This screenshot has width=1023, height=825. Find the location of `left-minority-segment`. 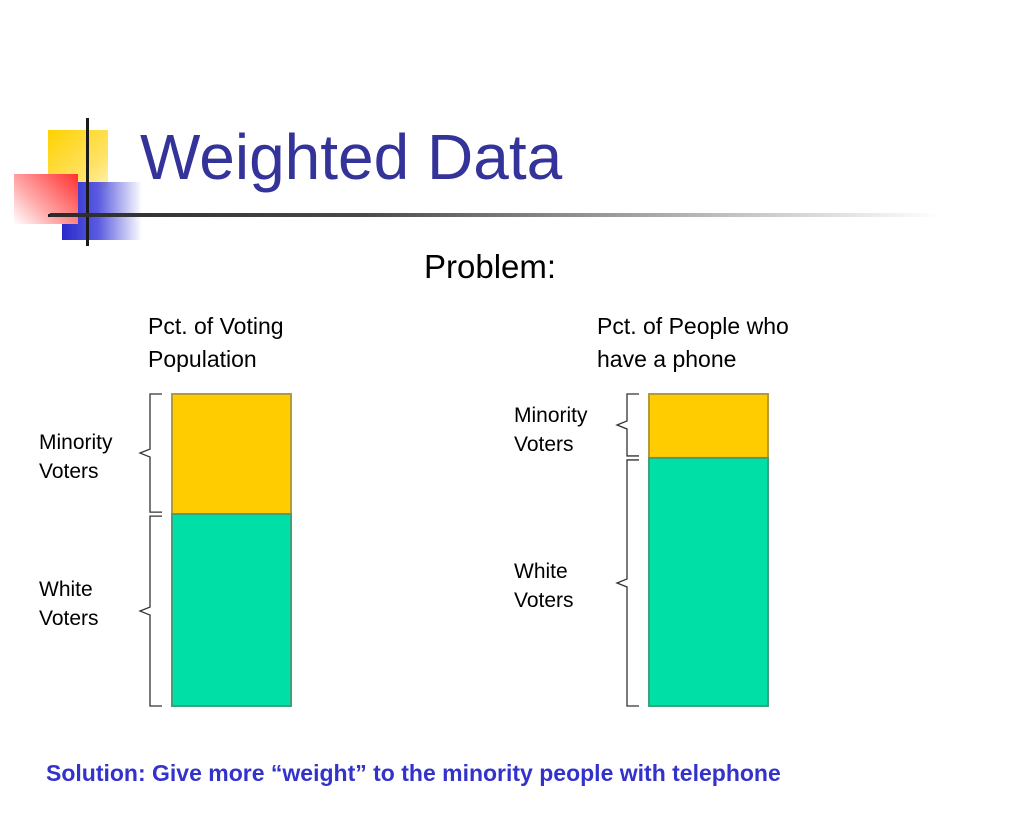

left-minority-segment is located at coordinates (231, 454).